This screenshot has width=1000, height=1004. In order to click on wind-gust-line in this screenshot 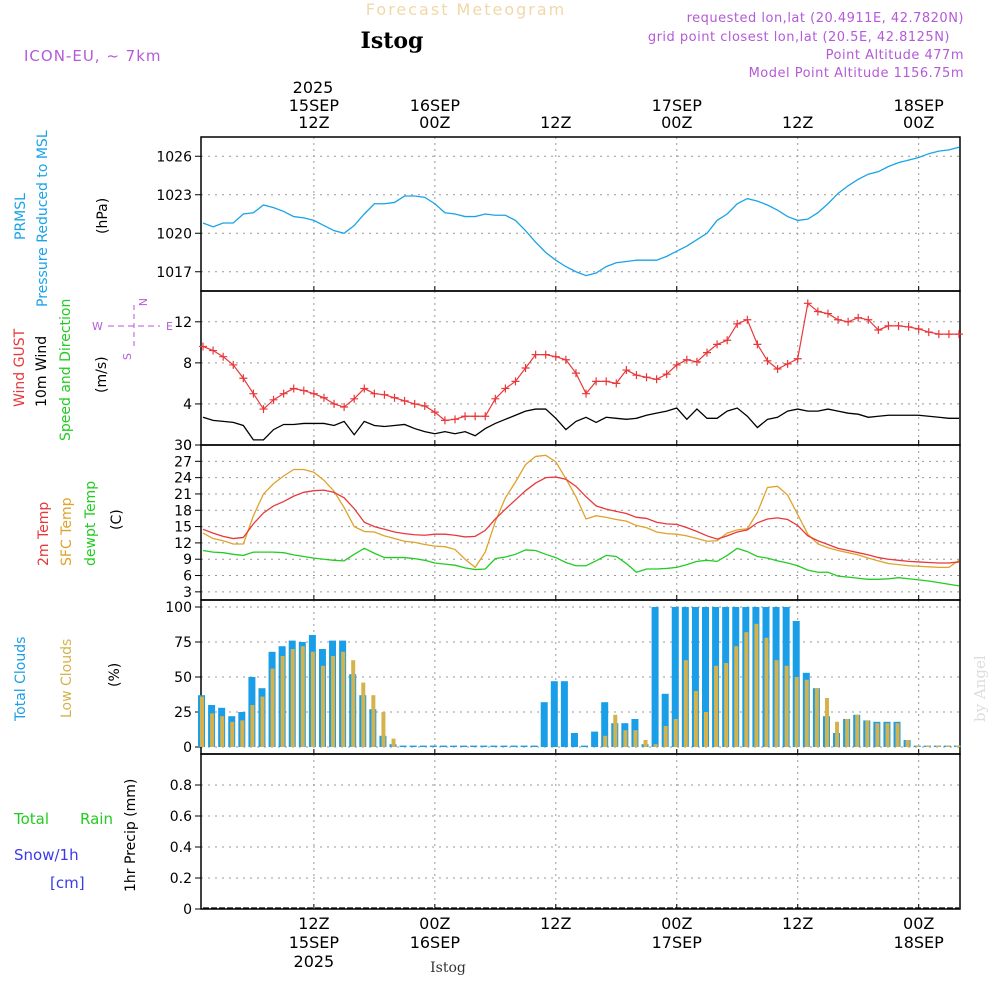, I will do `click(580, 361)`.